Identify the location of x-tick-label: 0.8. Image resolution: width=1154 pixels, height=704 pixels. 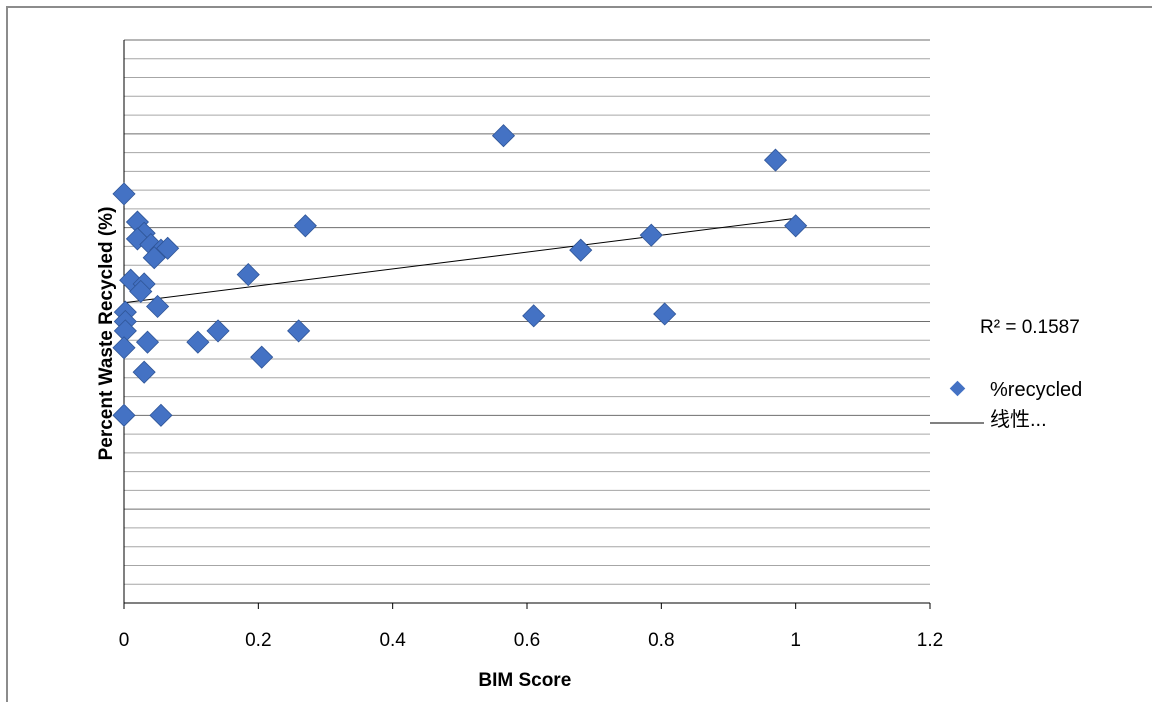
(661, 640).